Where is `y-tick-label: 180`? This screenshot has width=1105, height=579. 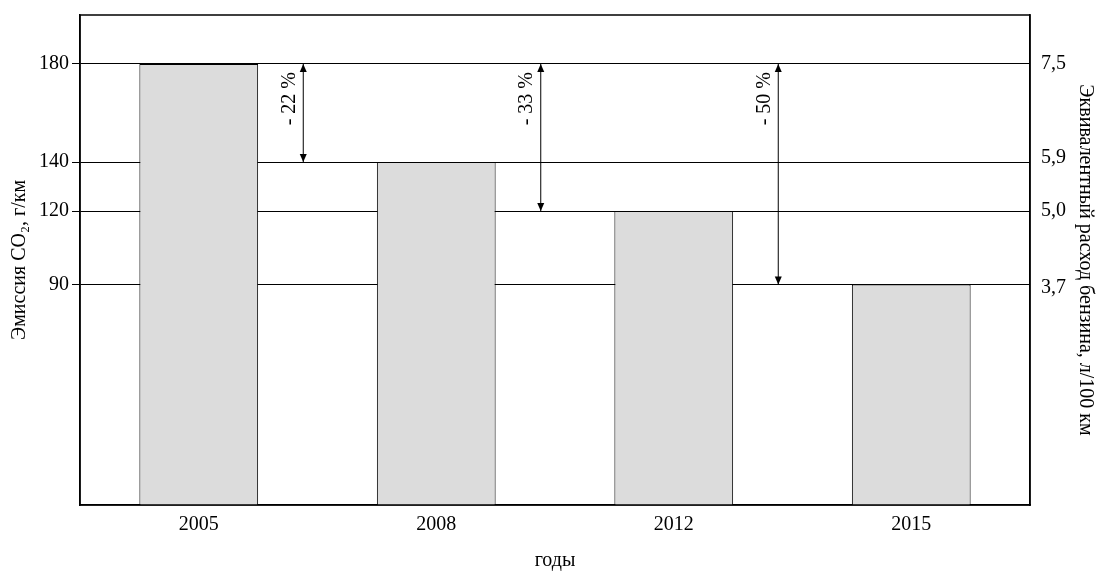 y-tick-label: 180 is located at coordinates (54, 62).